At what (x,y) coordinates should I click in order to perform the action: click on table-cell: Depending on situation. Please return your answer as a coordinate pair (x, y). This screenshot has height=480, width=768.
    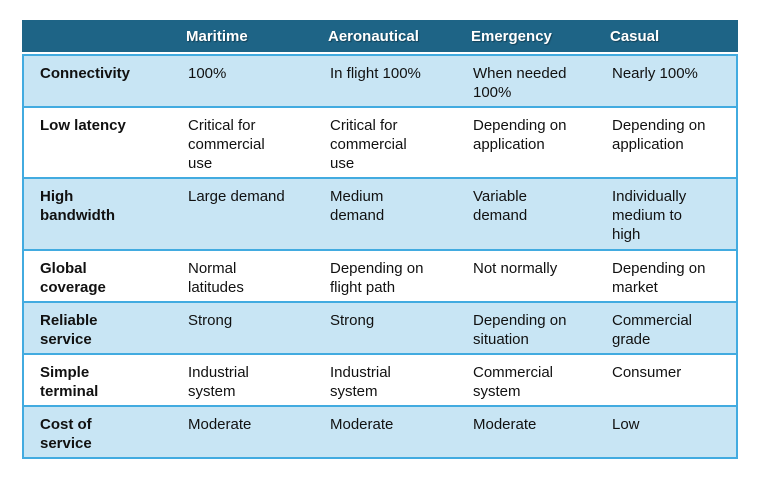
    Looking at the image, I should click on (520, 330).